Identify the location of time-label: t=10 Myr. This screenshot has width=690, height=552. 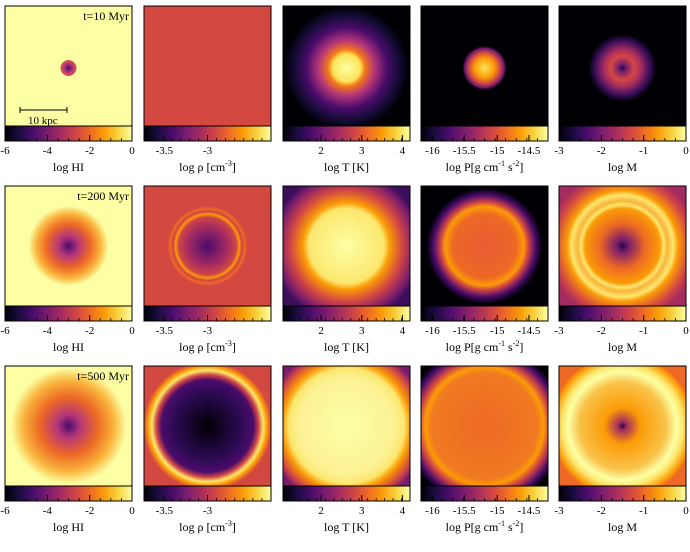
(106, 16).